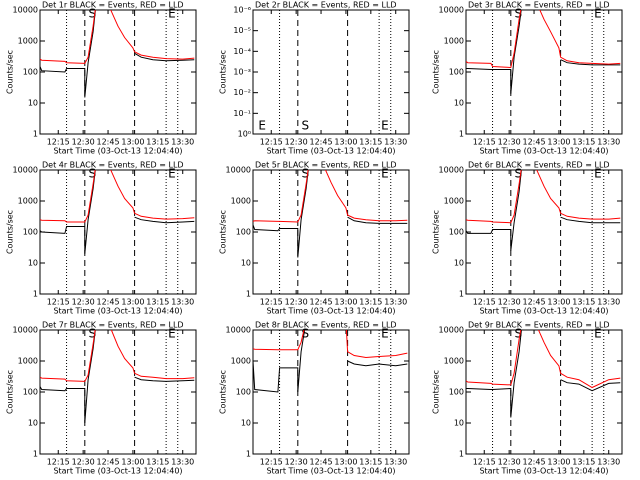 The width and height of the screenshot is (640, 480). Describe the element at coordinates (242, 51) in the screenshot. I see `y-tick-label: 10⁻⁴` at that location.